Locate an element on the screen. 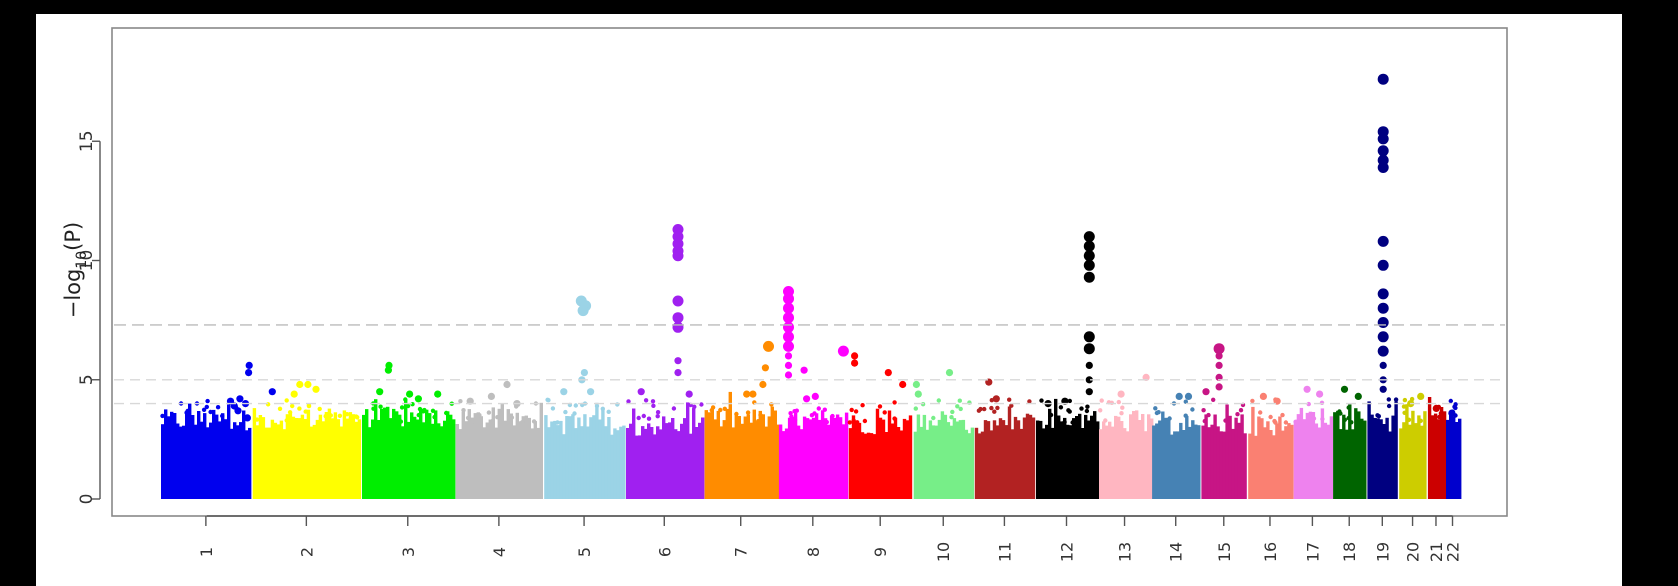 The height and width of the screenshot is (586, 1678). chromosome-4-points is located at coordinates (499, 439).